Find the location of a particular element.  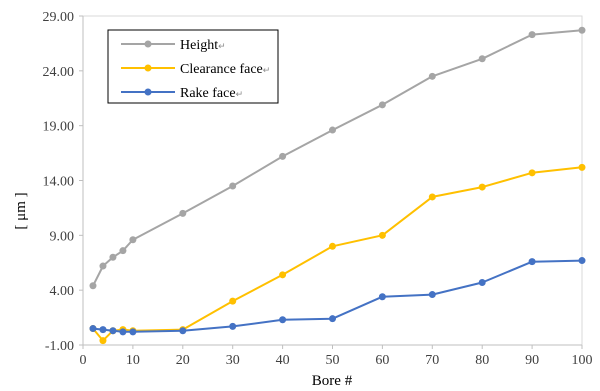

y-tick-label: 4.00 is located at coordinates (62, 291).